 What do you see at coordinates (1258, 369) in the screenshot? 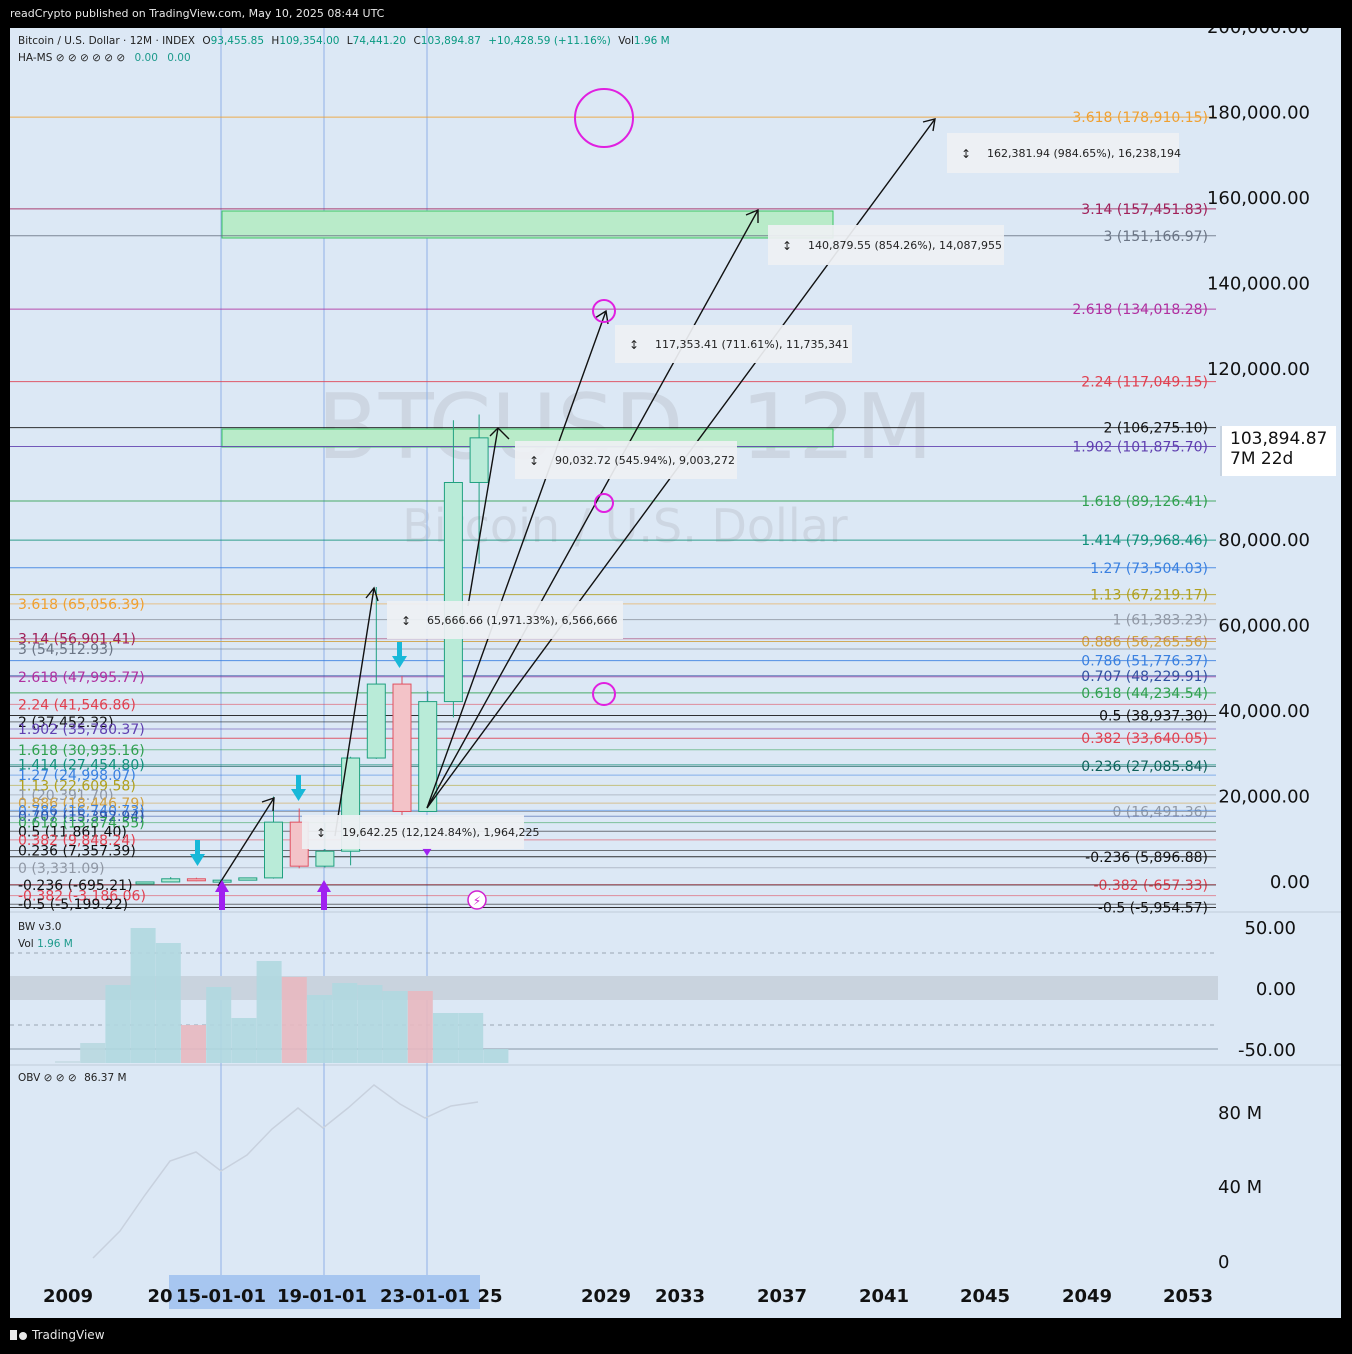
I see `price-tick: 120,000.00` at bounding box center [1258, 369].